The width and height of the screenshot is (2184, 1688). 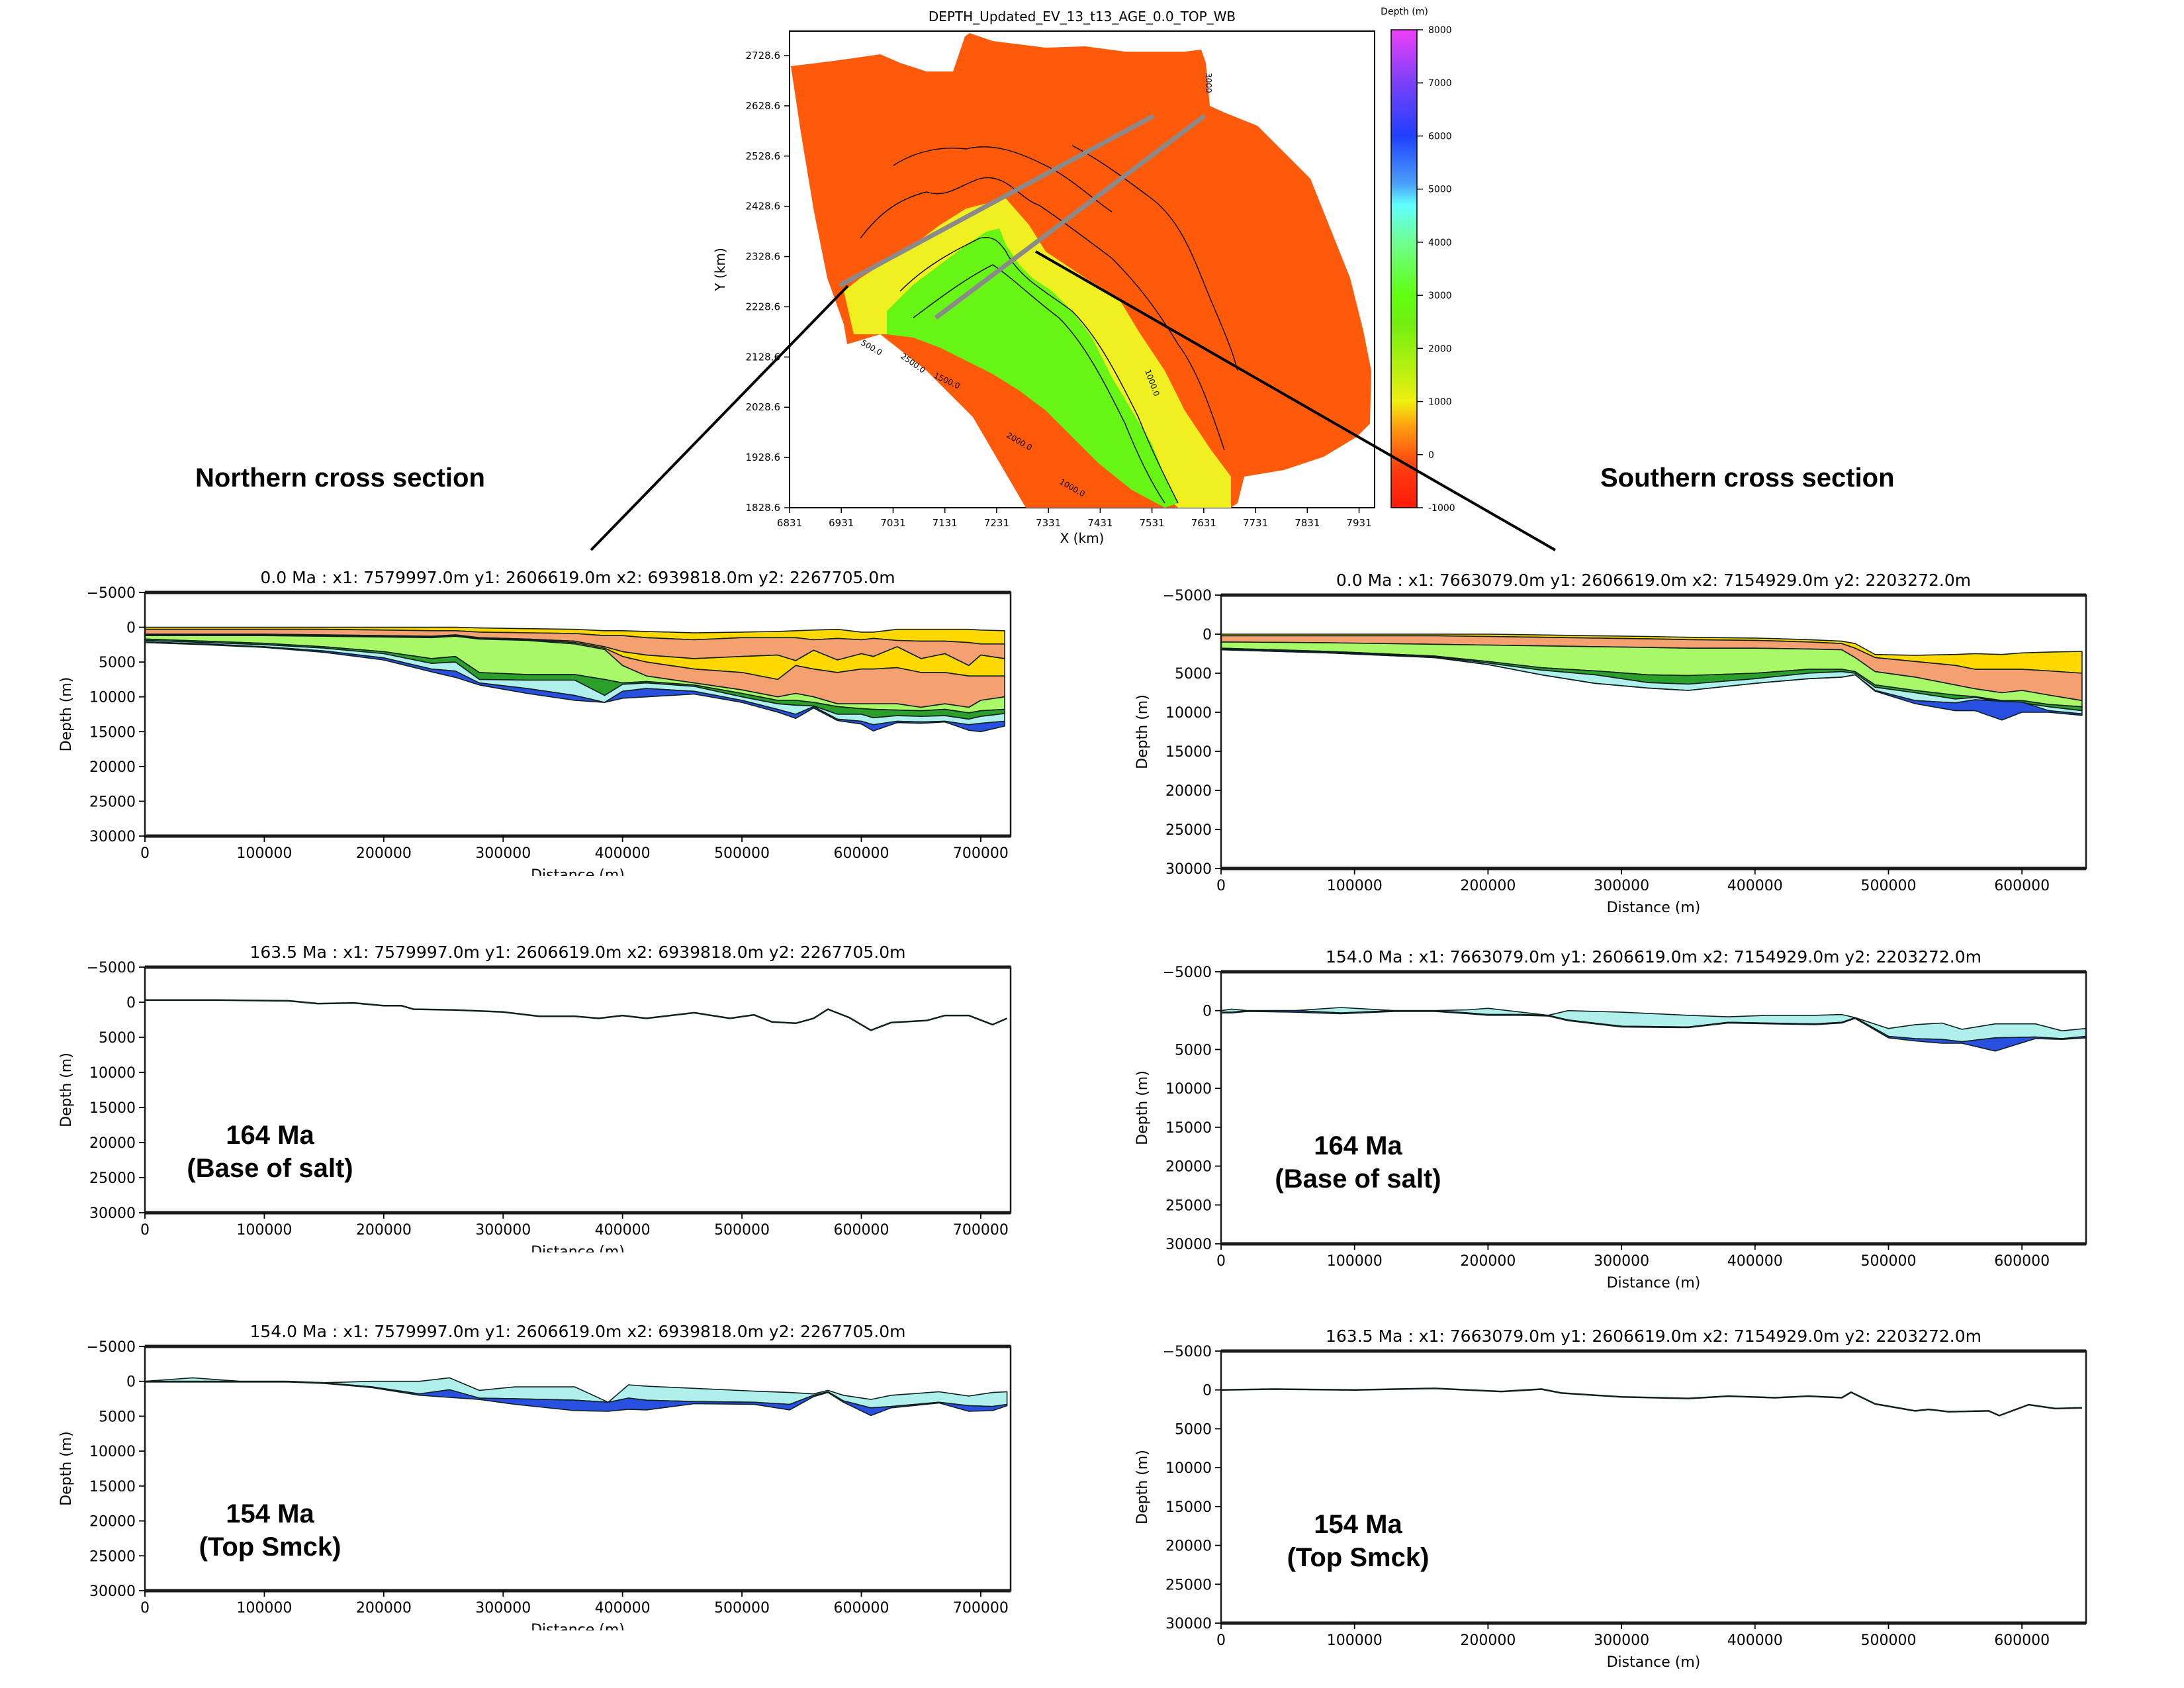 What do you see at coordinates (763, 508) in the screenshot?
I see `map-y-tick-label: 1828.6` at bounding box center [763, 508].